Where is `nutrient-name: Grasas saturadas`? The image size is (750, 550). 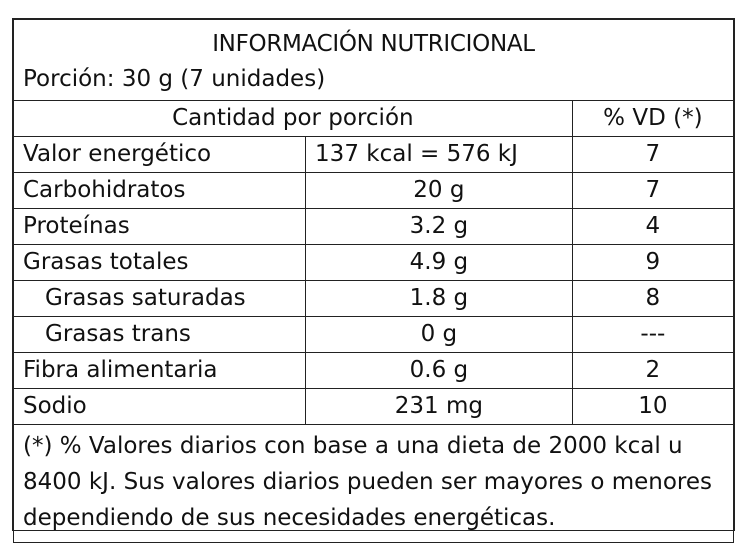 nutrient-name: Grasas saturadas is located at coordinates (159, 298).